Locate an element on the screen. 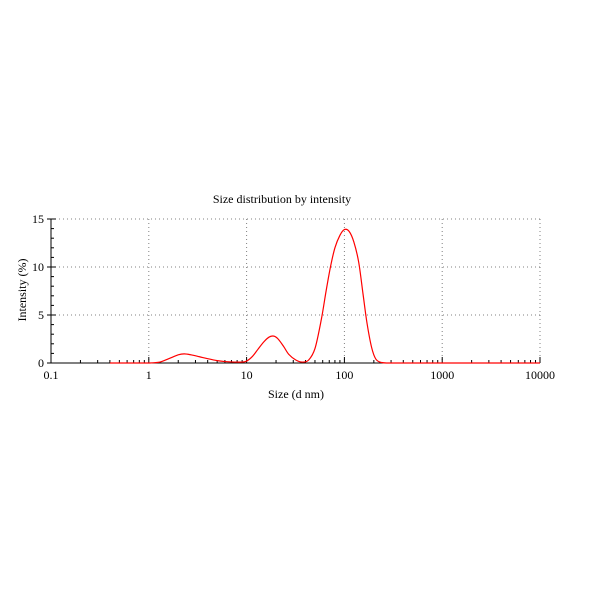  y-tick-label: 15 is located at coordinates (38, 219).